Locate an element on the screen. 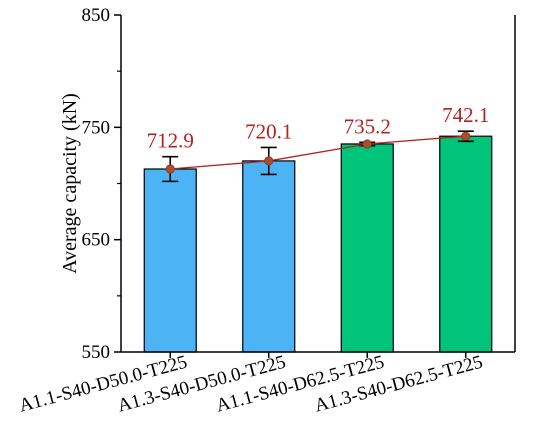  trend-line-group is located at coordinates (318, 152).